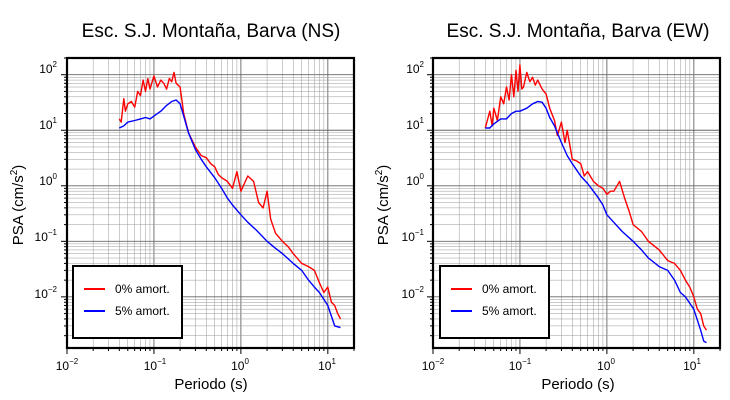  Describe the element at coordinates (48, 124) in the screenshot. I see `y-tick-label-ns-3: 10¹` at that location.